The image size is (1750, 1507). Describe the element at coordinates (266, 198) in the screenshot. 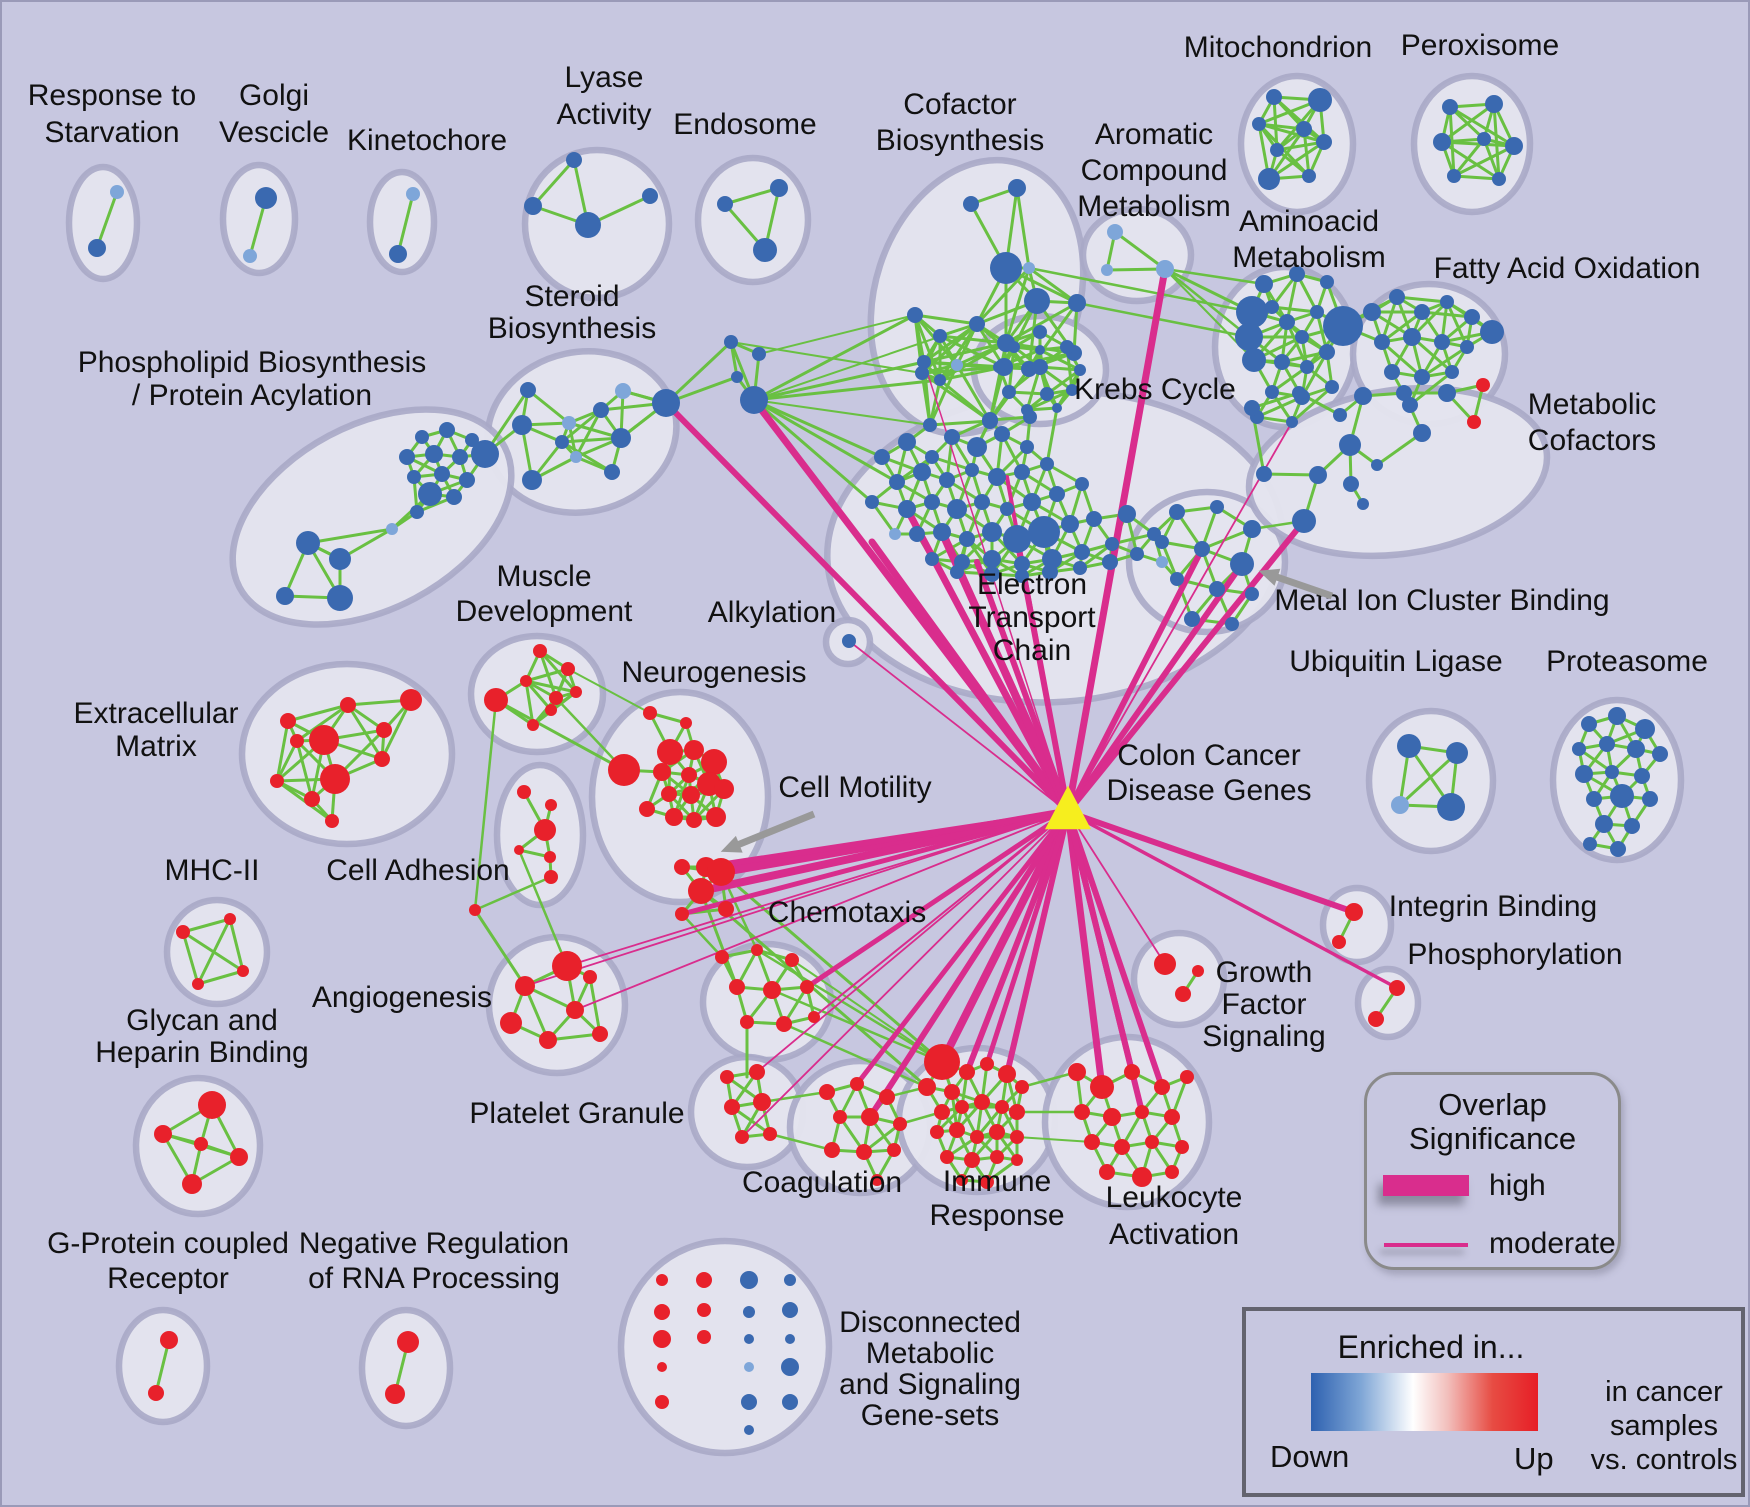

I see `gene-set-node-golgi-vescicle` at that location.